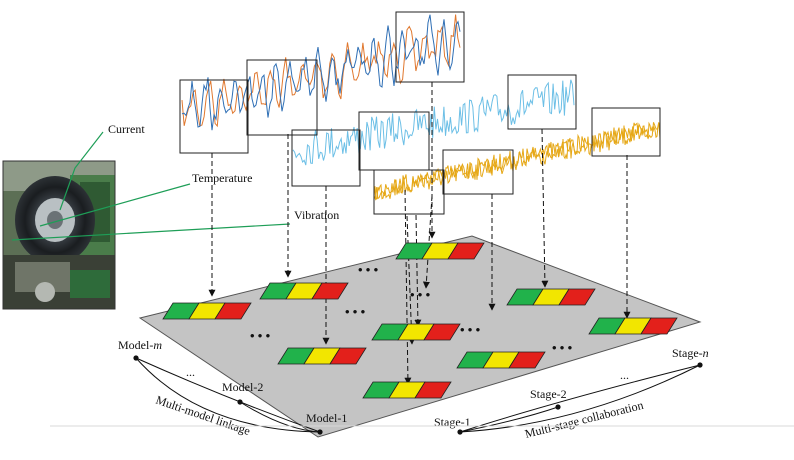  I want to click on model-2-node, so click(240, 402).